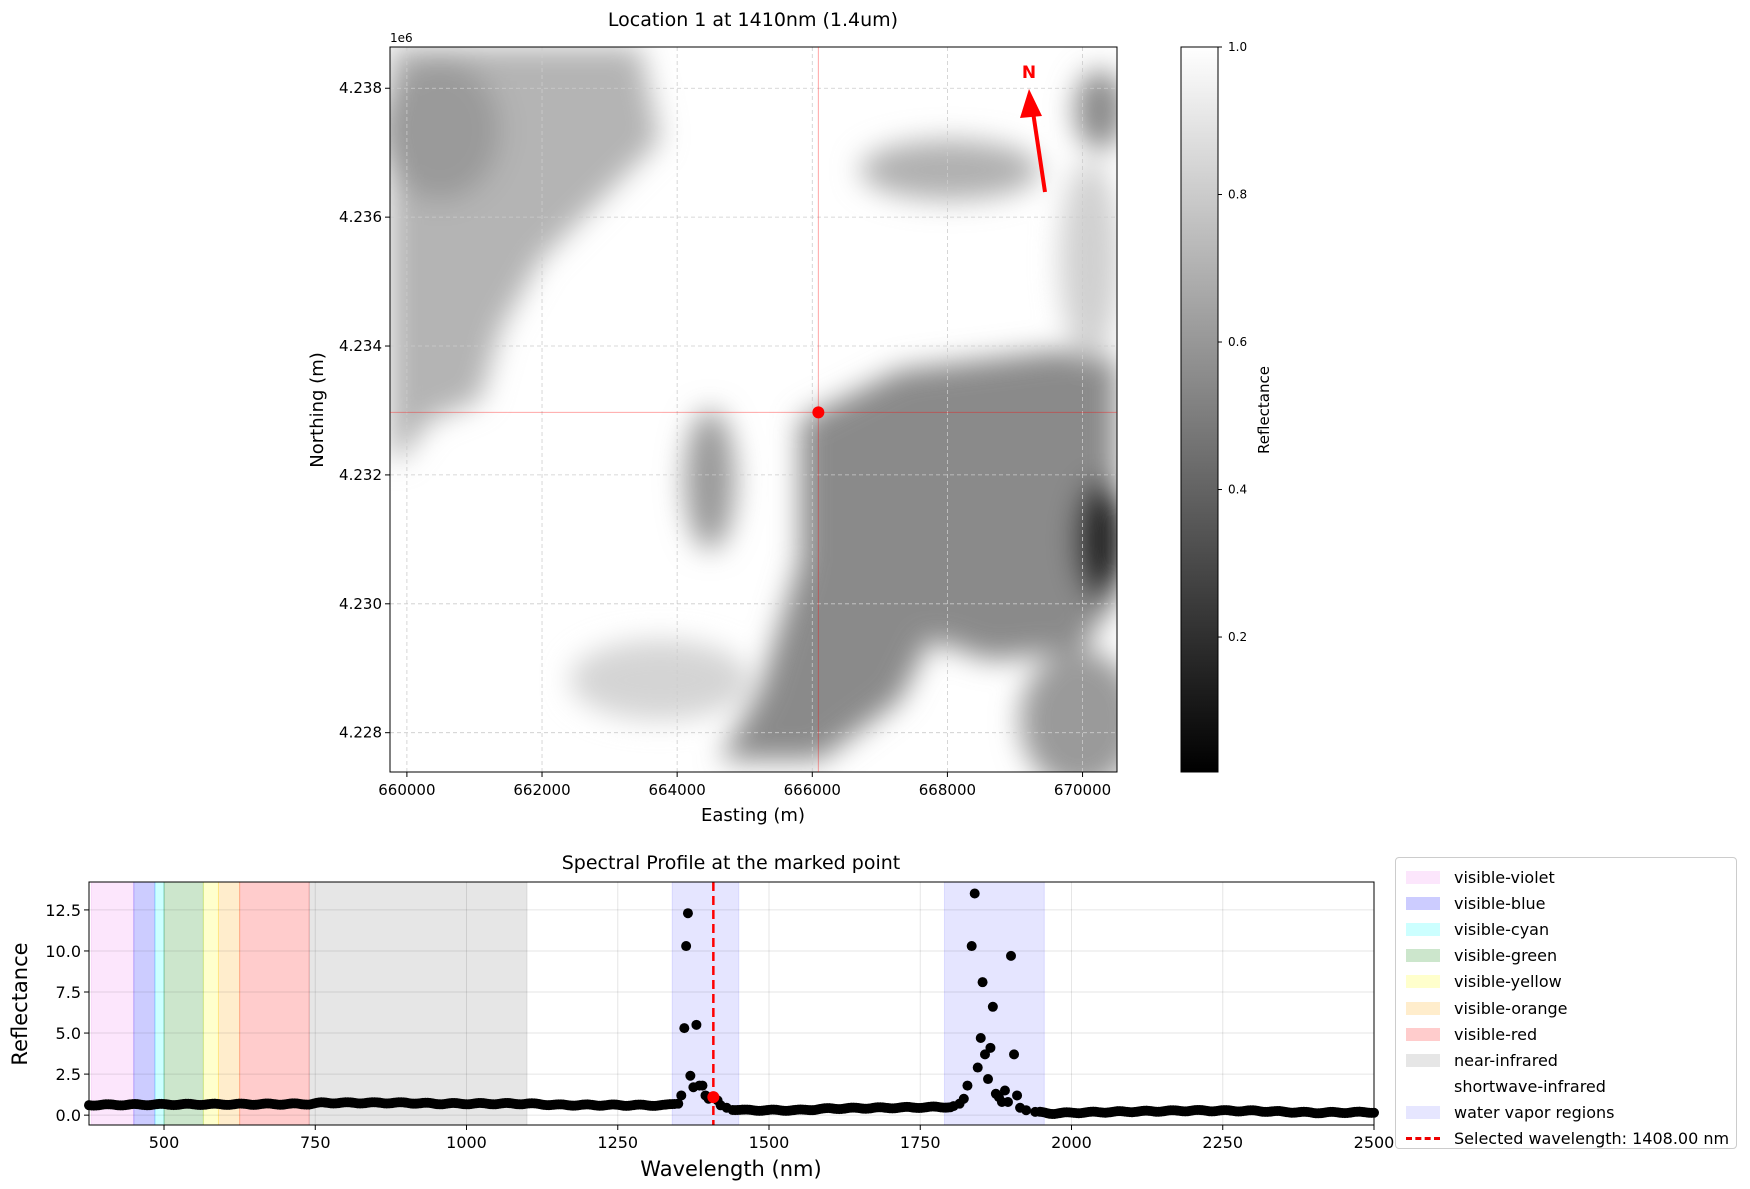 The height and width of the screenshot is (1189, 1750). What do you see at coordinates (1571, 929) in the screenshot?
I see `legend-item: visible-cyan` at bounding box center [1571, 929].